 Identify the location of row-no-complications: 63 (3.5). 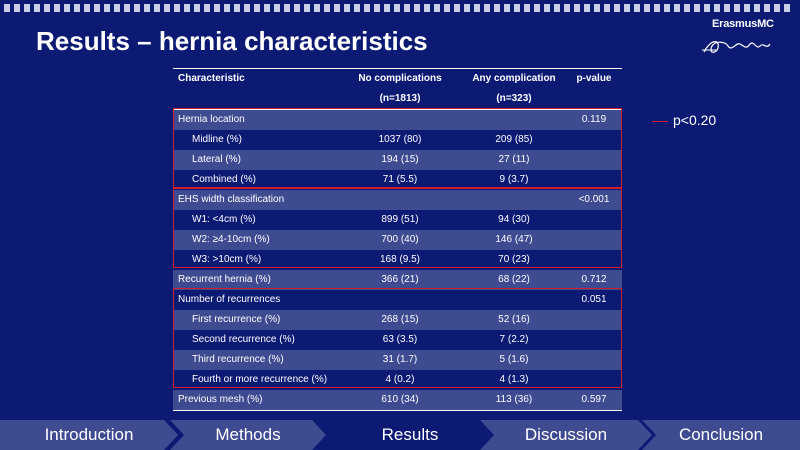
(400, 339).